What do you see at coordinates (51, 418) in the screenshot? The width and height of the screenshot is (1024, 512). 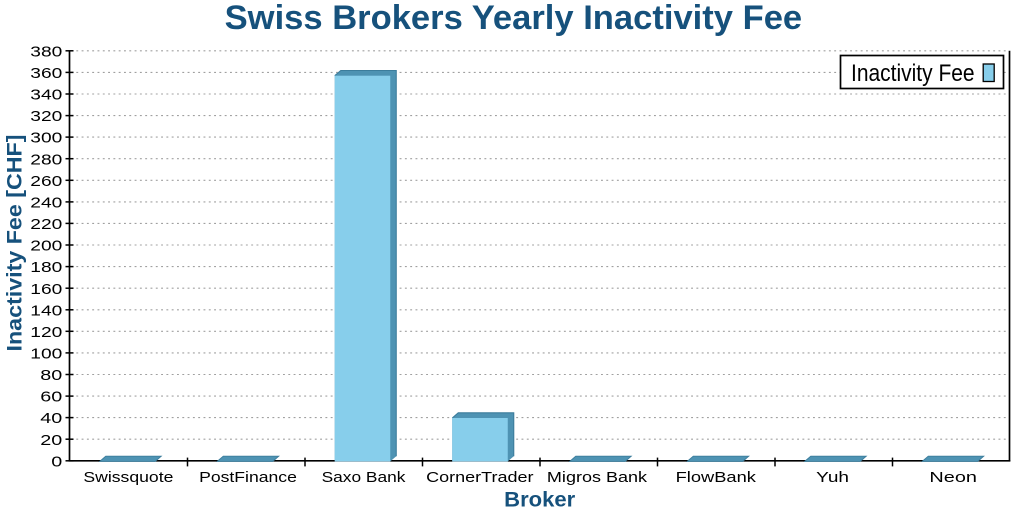 I see `svg-text: 40` at bounding box center [51, 418].